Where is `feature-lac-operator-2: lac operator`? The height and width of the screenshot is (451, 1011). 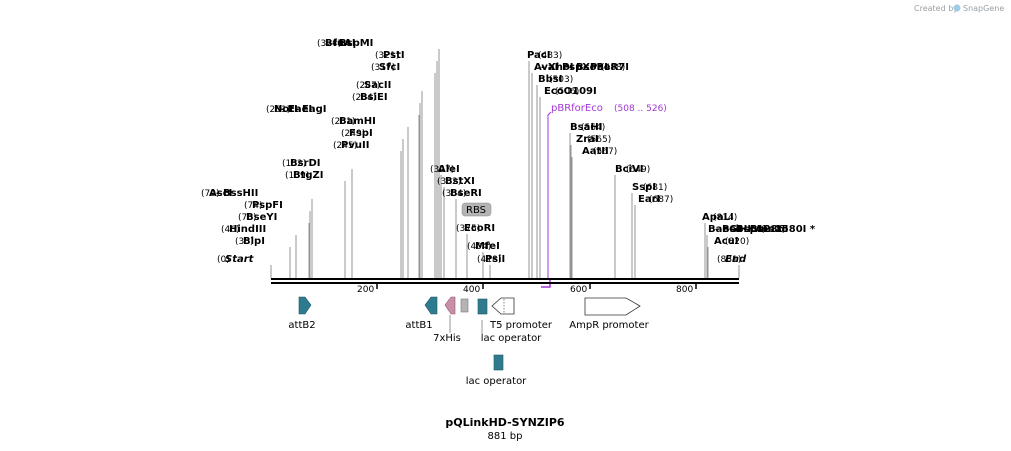 feature-lac-operator-2: lac operator is located at coordinates (496, 370).